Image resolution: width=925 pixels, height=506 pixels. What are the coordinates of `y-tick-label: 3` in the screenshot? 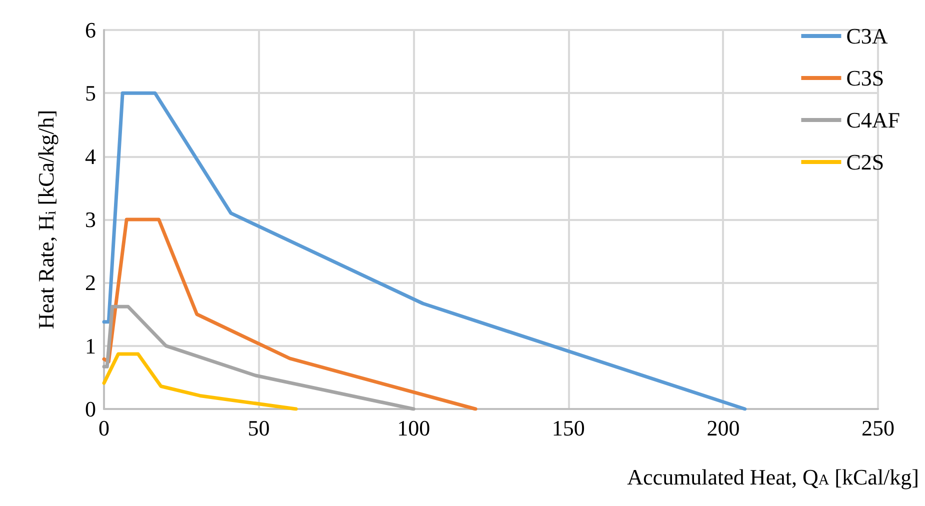 It's located at (90, 219).